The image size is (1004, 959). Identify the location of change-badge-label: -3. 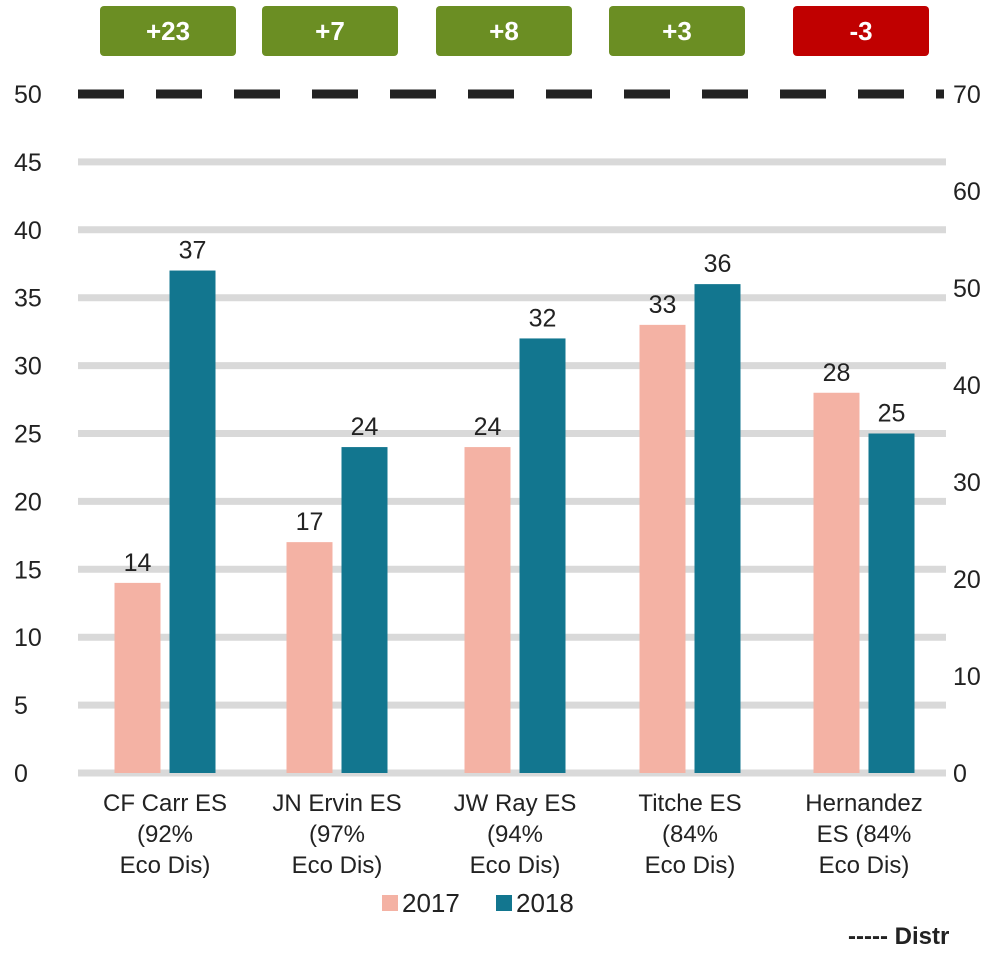
(860, 31).